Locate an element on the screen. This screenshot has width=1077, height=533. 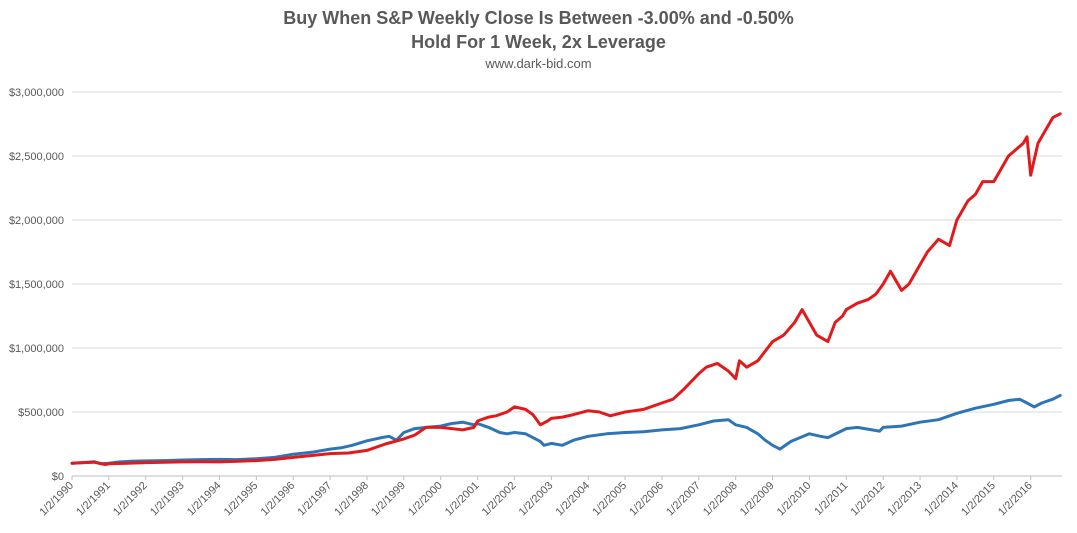
y-tick-label: $2,000,000 is located at coordinates (36, 221).